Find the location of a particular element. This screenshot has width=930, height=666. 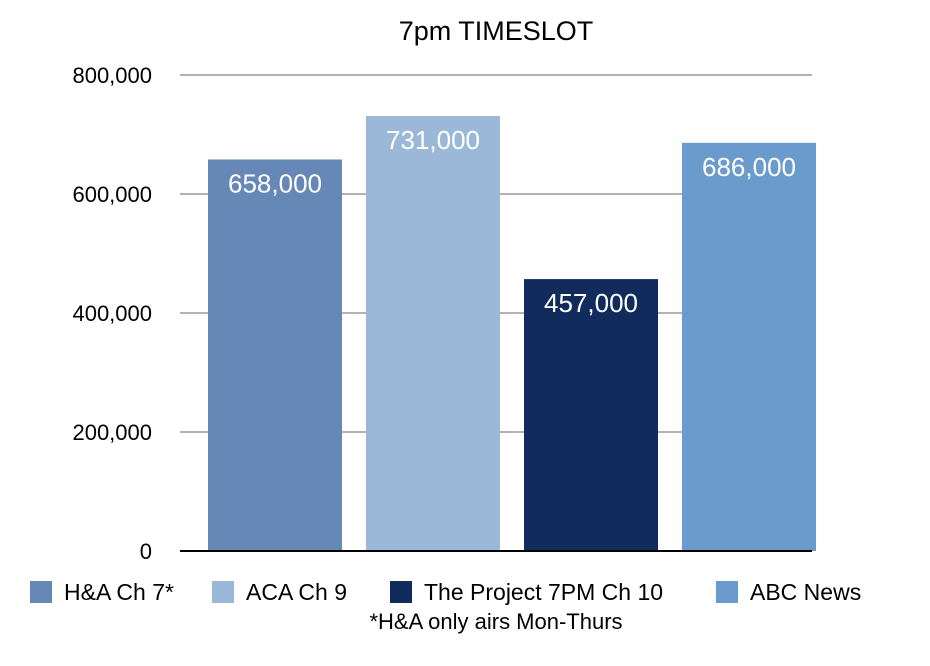

y-tick-label: 600,000 is located at coordinates (112, 194).